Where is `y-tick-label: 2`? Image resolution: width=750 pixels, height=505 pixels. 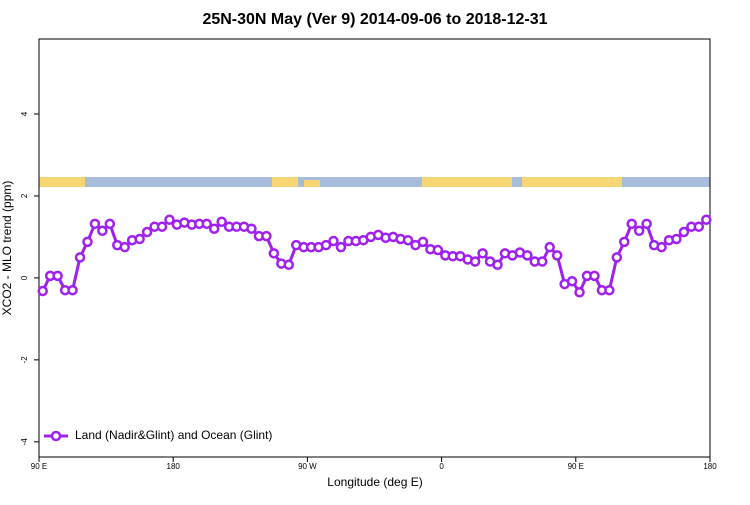 y-tick-label: 2 is located at coordinates (24, 195).